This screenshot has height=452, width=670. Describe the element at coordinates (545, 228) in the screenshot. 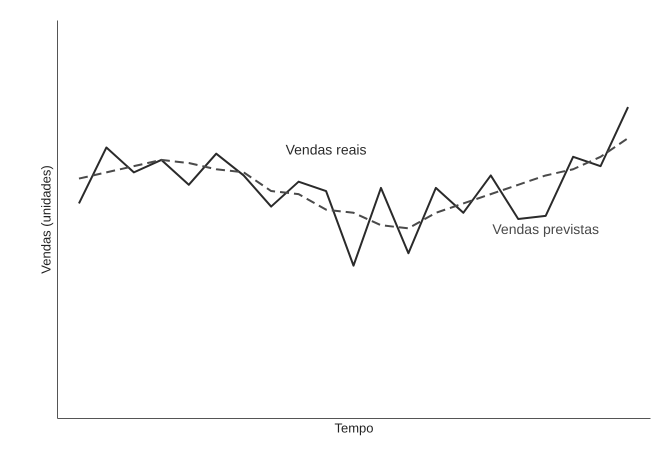

I see `series-label: Vendas previstas` at that location.